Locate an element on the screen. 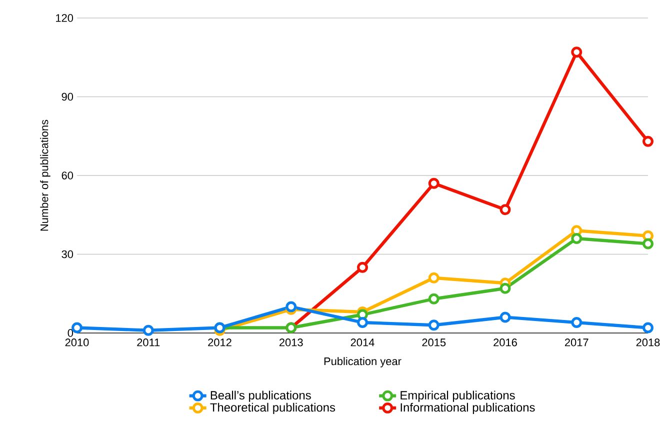 The height and width of the screenshot is (446, 667). legend-label: Empirical publications is located at coordinates (457, 396).